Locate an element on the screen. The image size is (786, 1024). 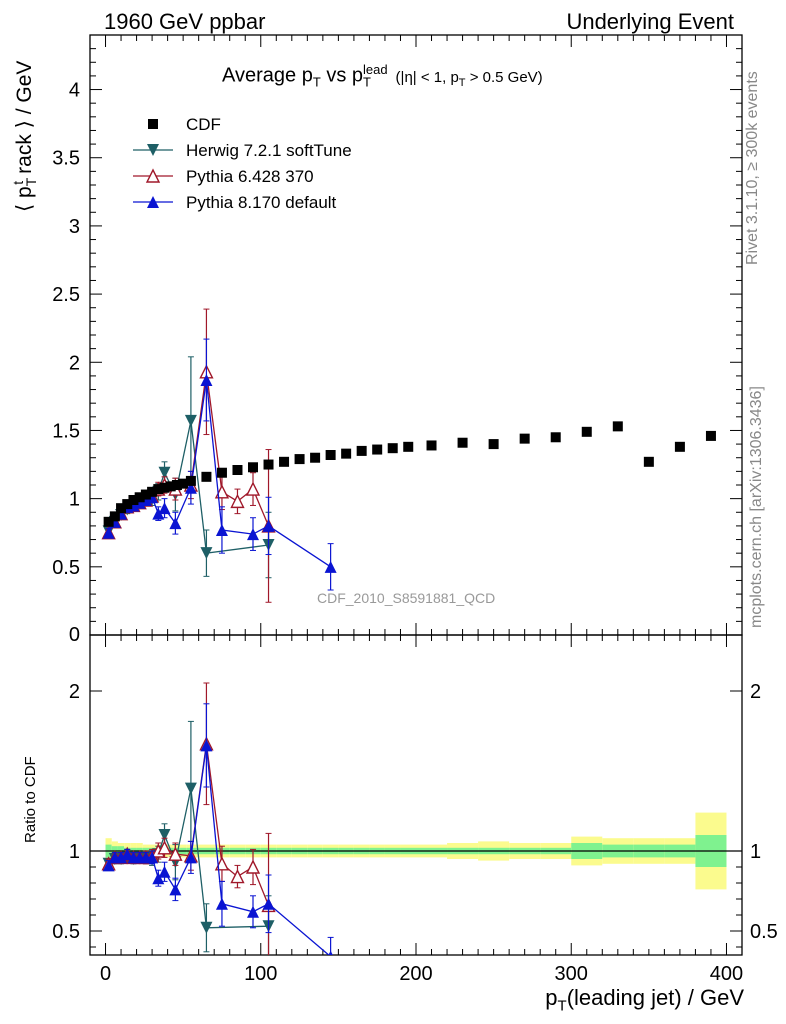
analysis-id-label: CDF_2010_S8591881_QCD is located at coordinates (406, 598).